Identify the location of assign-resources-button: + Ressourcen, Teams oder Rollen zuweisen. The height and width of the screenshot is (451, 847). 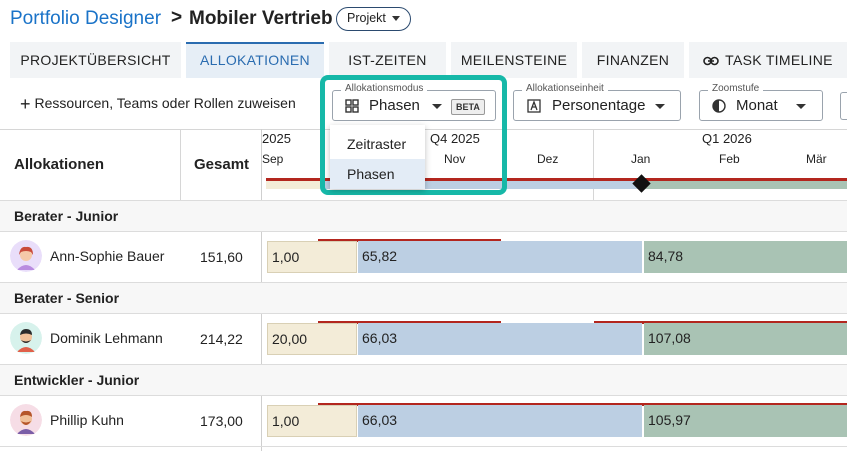
(158, 104).